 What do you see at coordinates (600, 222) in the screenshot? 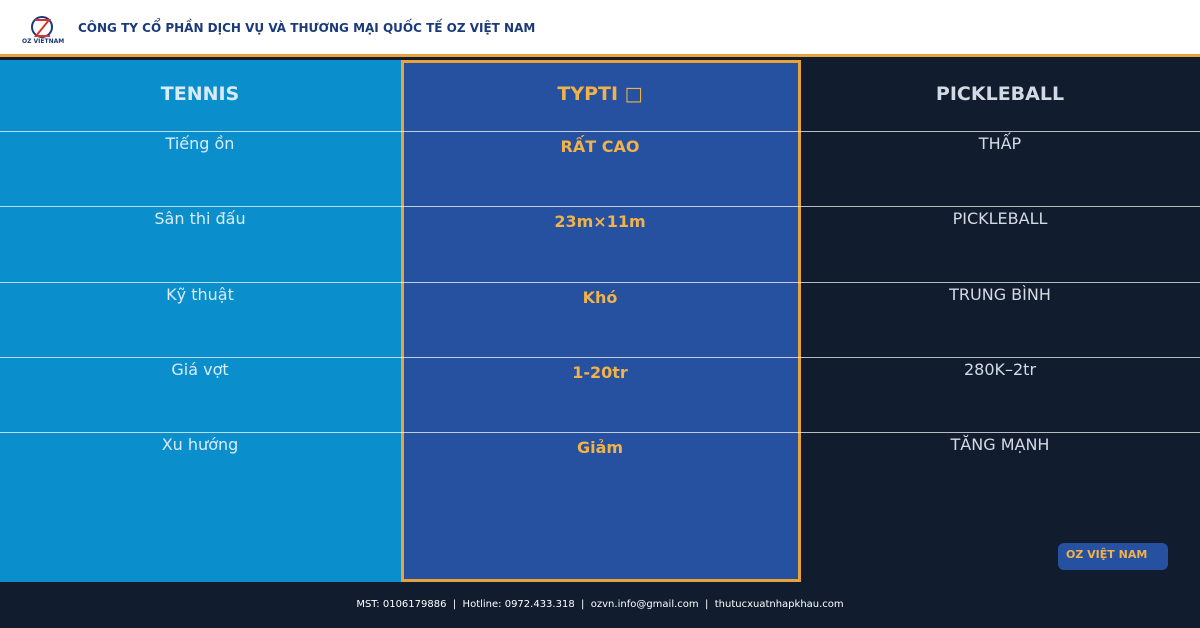
I see `table-cell: 23m×11m` at bounding box center [600, 222].